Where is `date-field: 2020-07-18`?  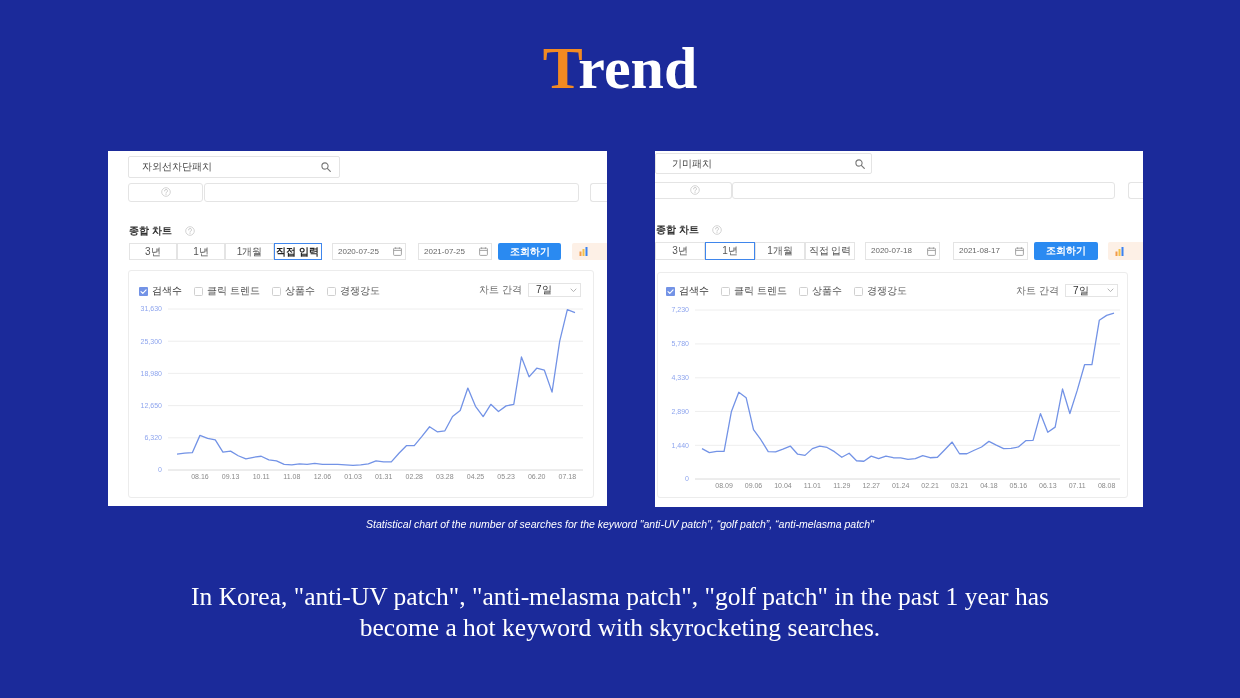 date-field: 2020-07-18 is located at coordinates (902, 251).